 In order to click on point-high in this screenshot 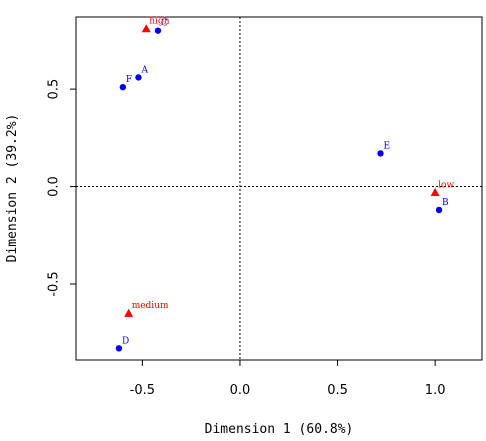, I will do `click(146, 28)`.